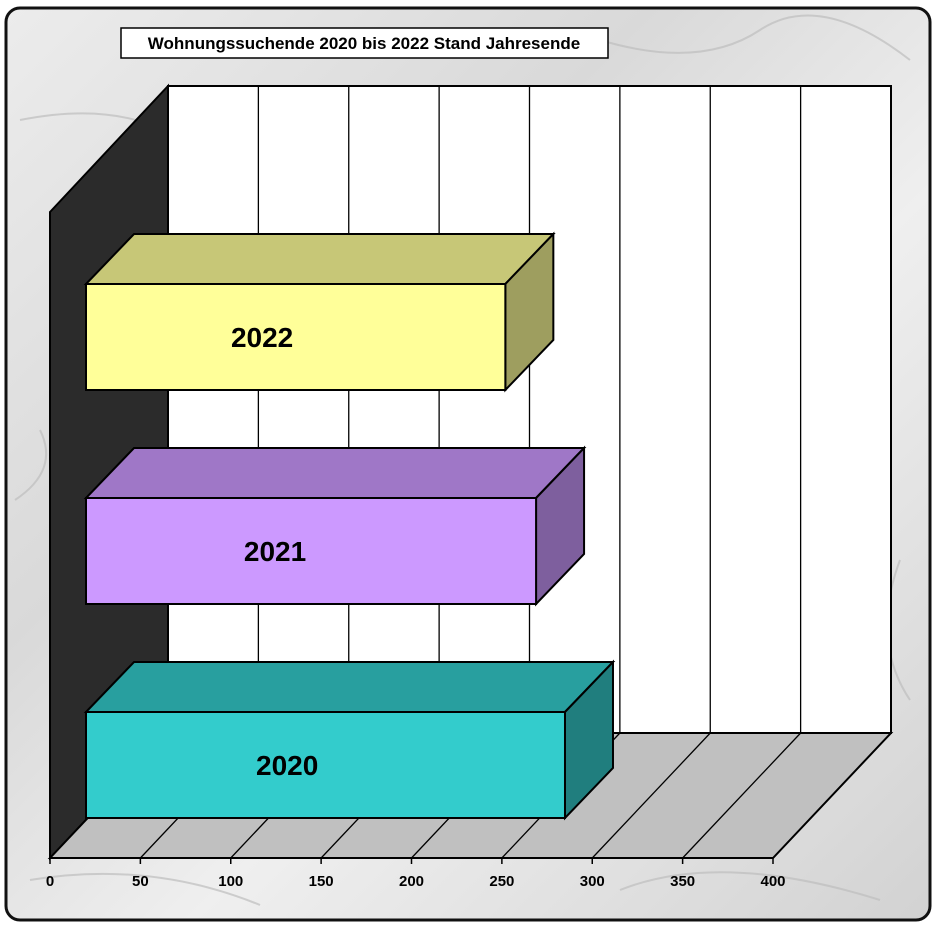 This screenshot has width=936, height=931. I want to click on bar-2022: 2022, so click(319, 312).